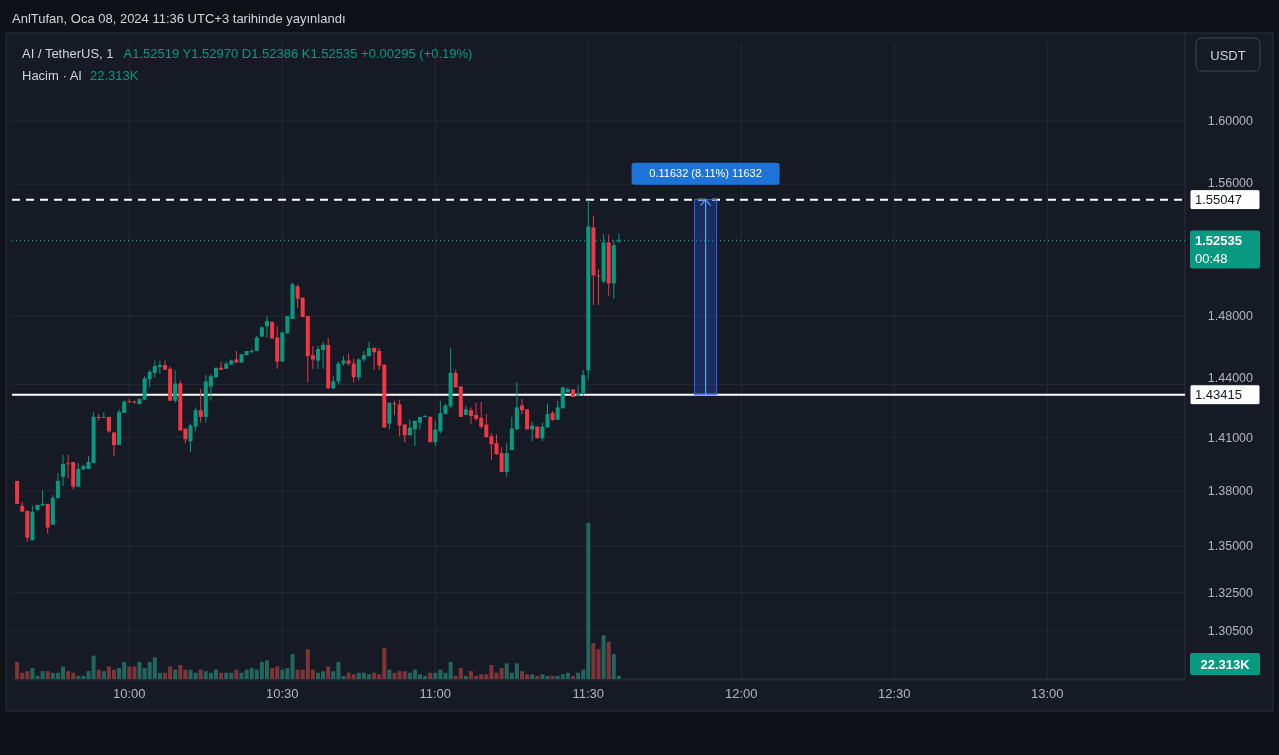  Describe the element at coordinates (1218, 395) in the screenshot. I see `ref-line-label: 1.43415` at that location.